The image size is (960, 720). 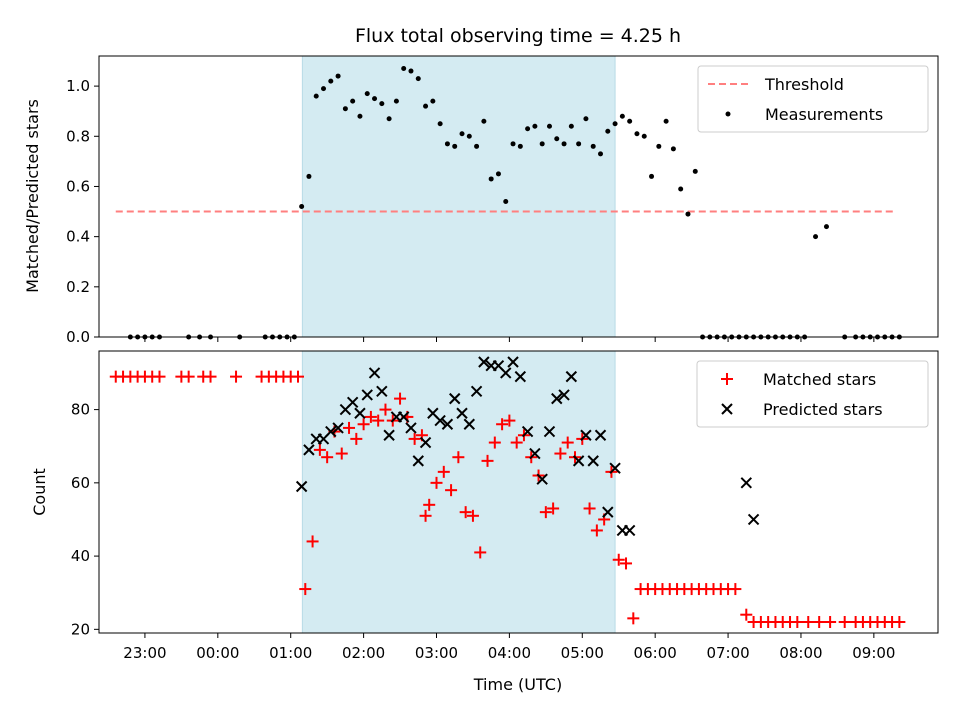 What do you see at coordinates (78, 136) in the screenshot?
I see `y-tick-label: 0.8` at bounding box center [78, 136].